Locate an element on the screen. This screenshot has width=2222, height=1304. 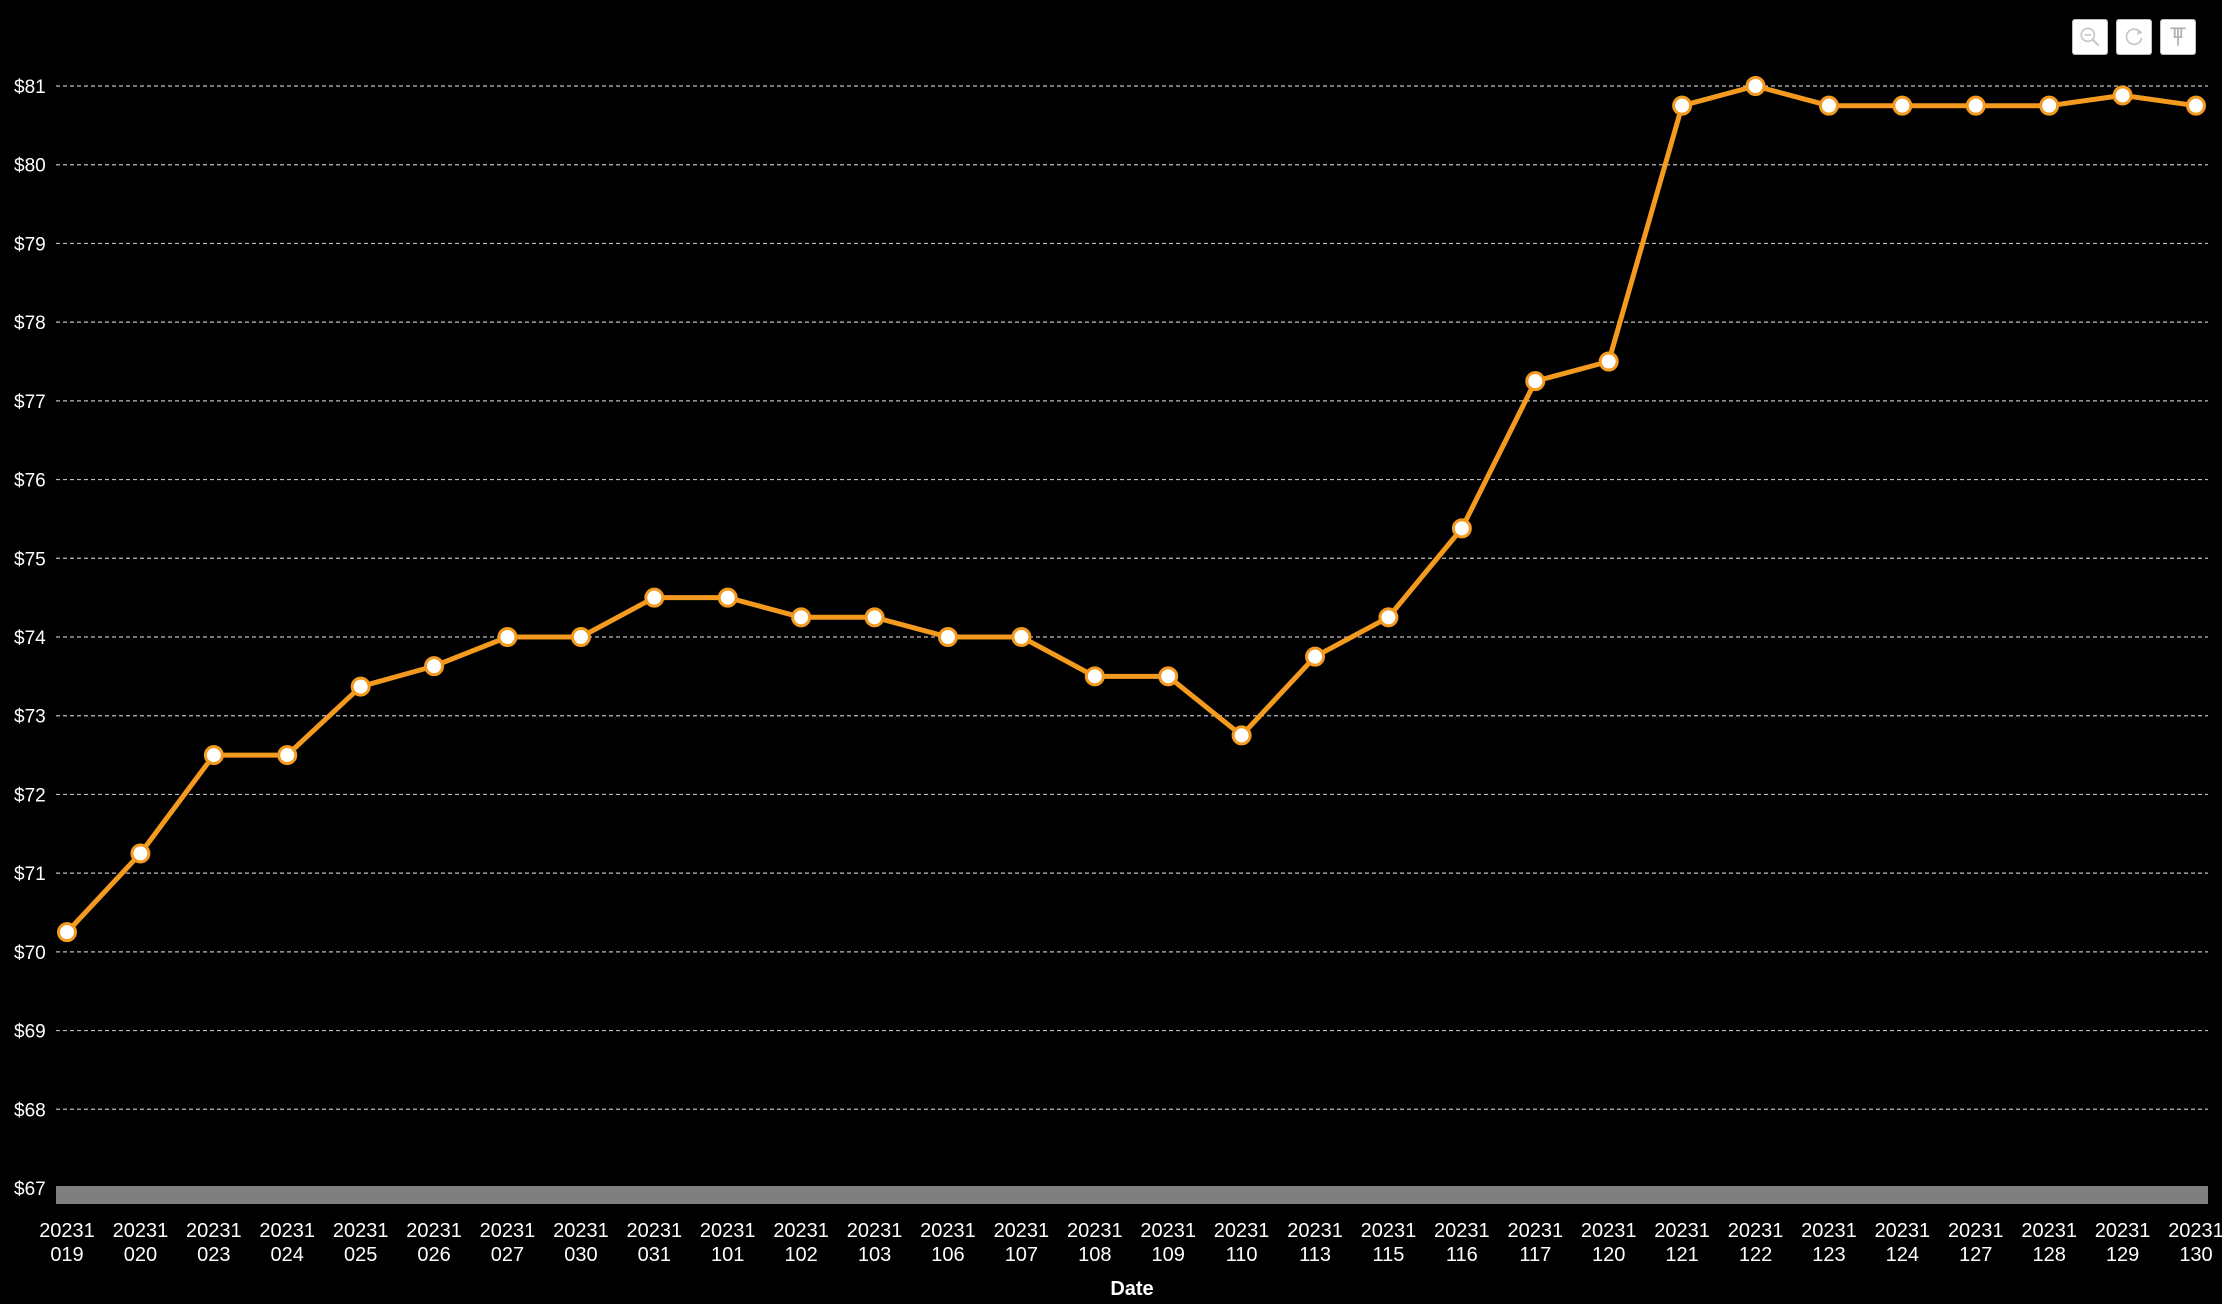
zoom-out-button is located at coordinates (2090, 37).